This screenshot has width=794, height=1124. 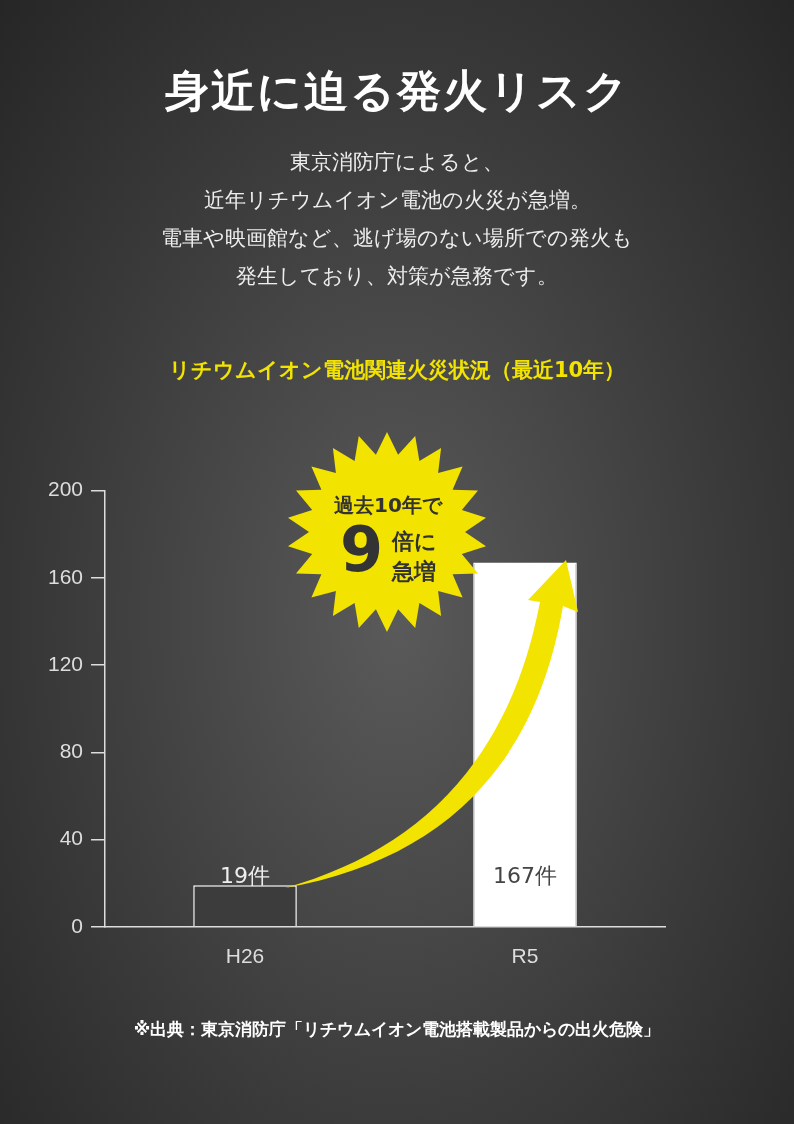 I want to click on y-tick-label: 160, so click(x=65, y=576).